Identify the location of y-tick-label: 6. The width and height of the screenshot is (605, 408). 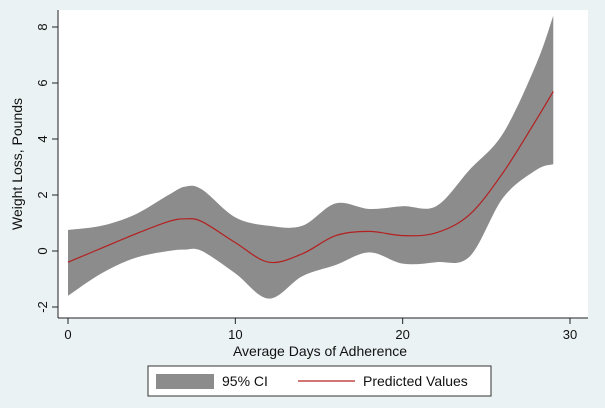
(42, 82).